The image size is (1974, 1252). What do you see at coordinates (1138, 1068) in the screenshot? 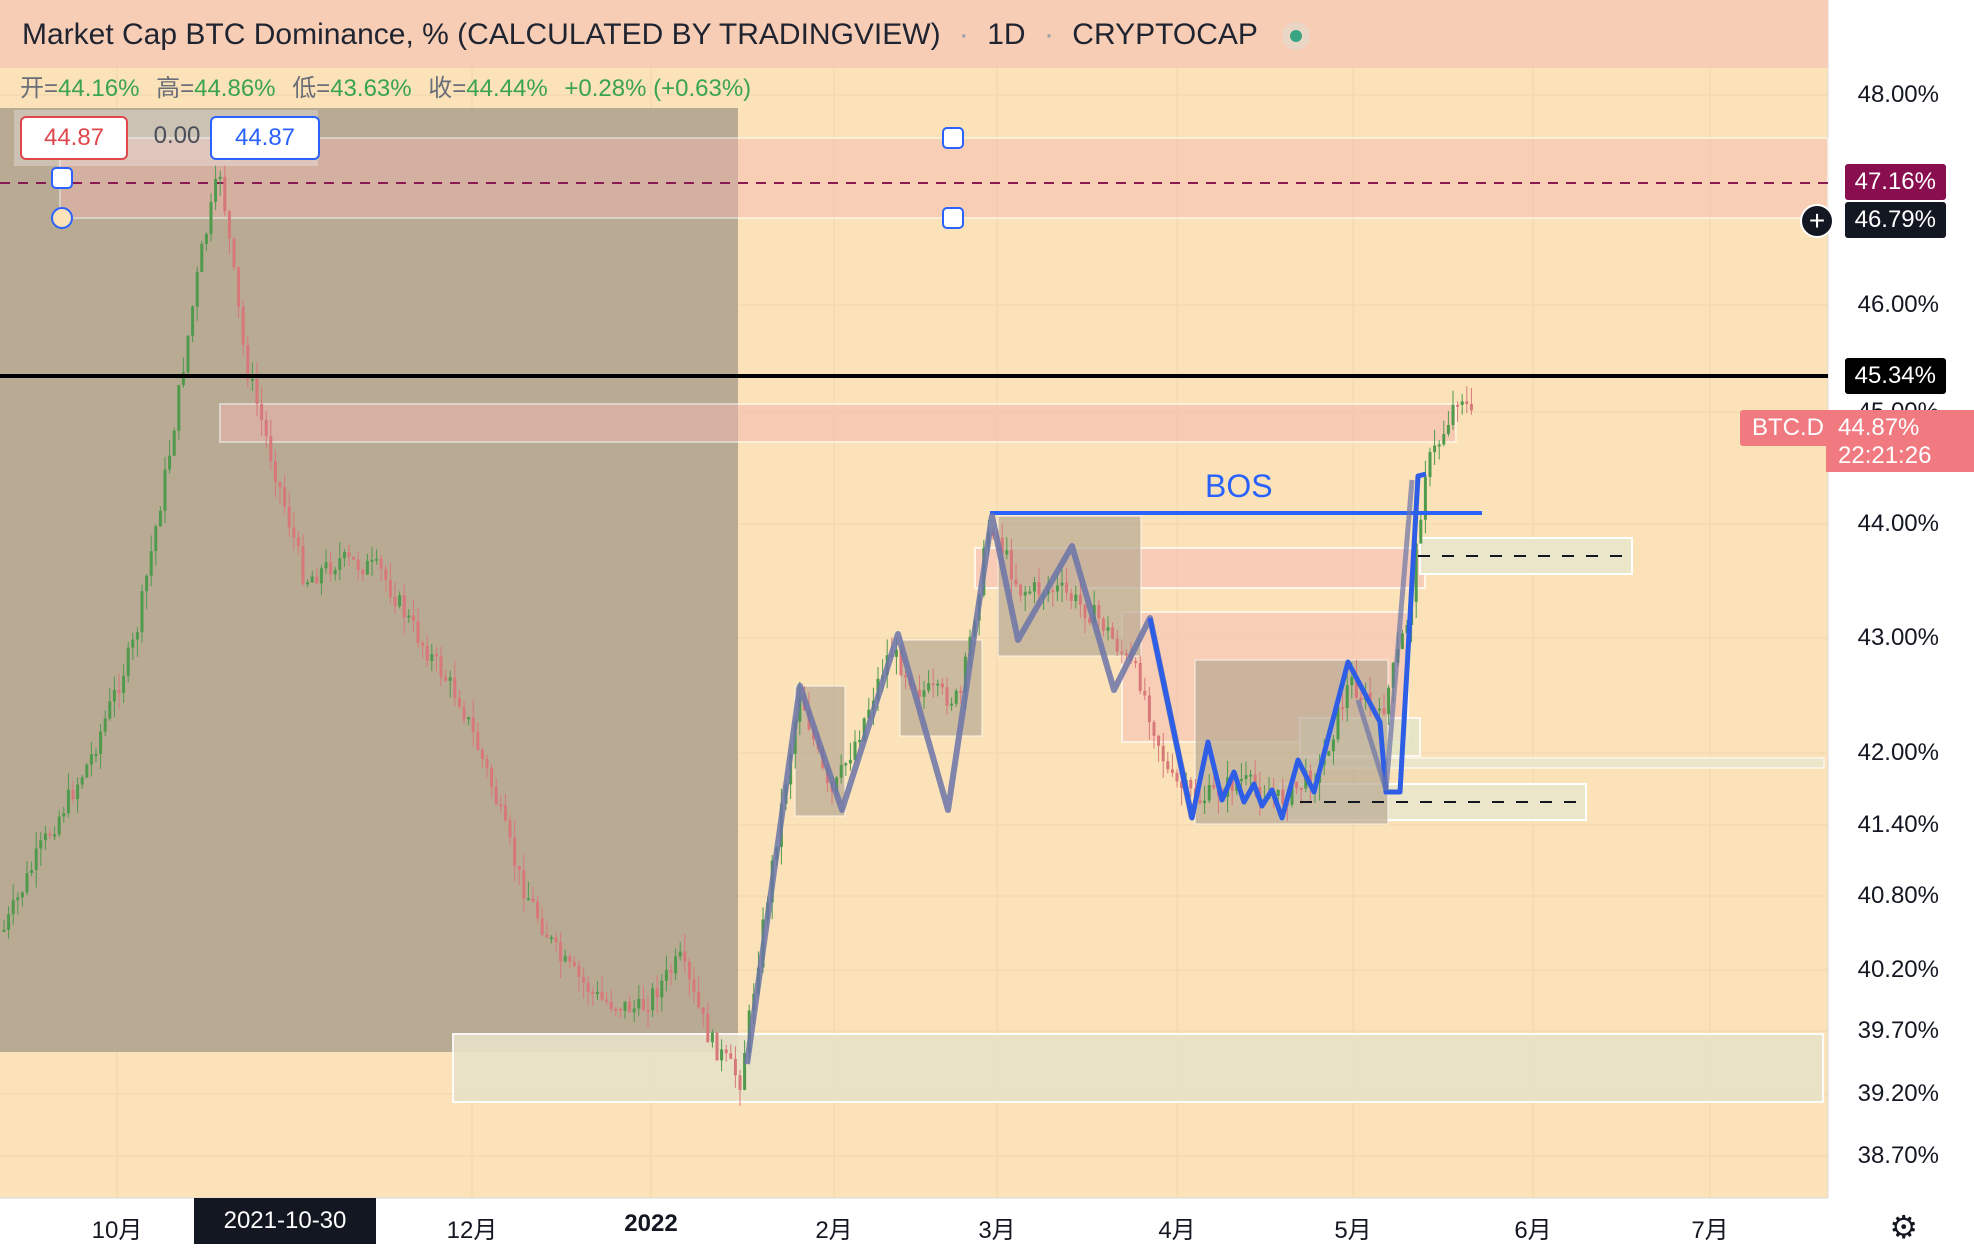
I see `demand-zone-bottom` at bounding box center [1138, 1068].